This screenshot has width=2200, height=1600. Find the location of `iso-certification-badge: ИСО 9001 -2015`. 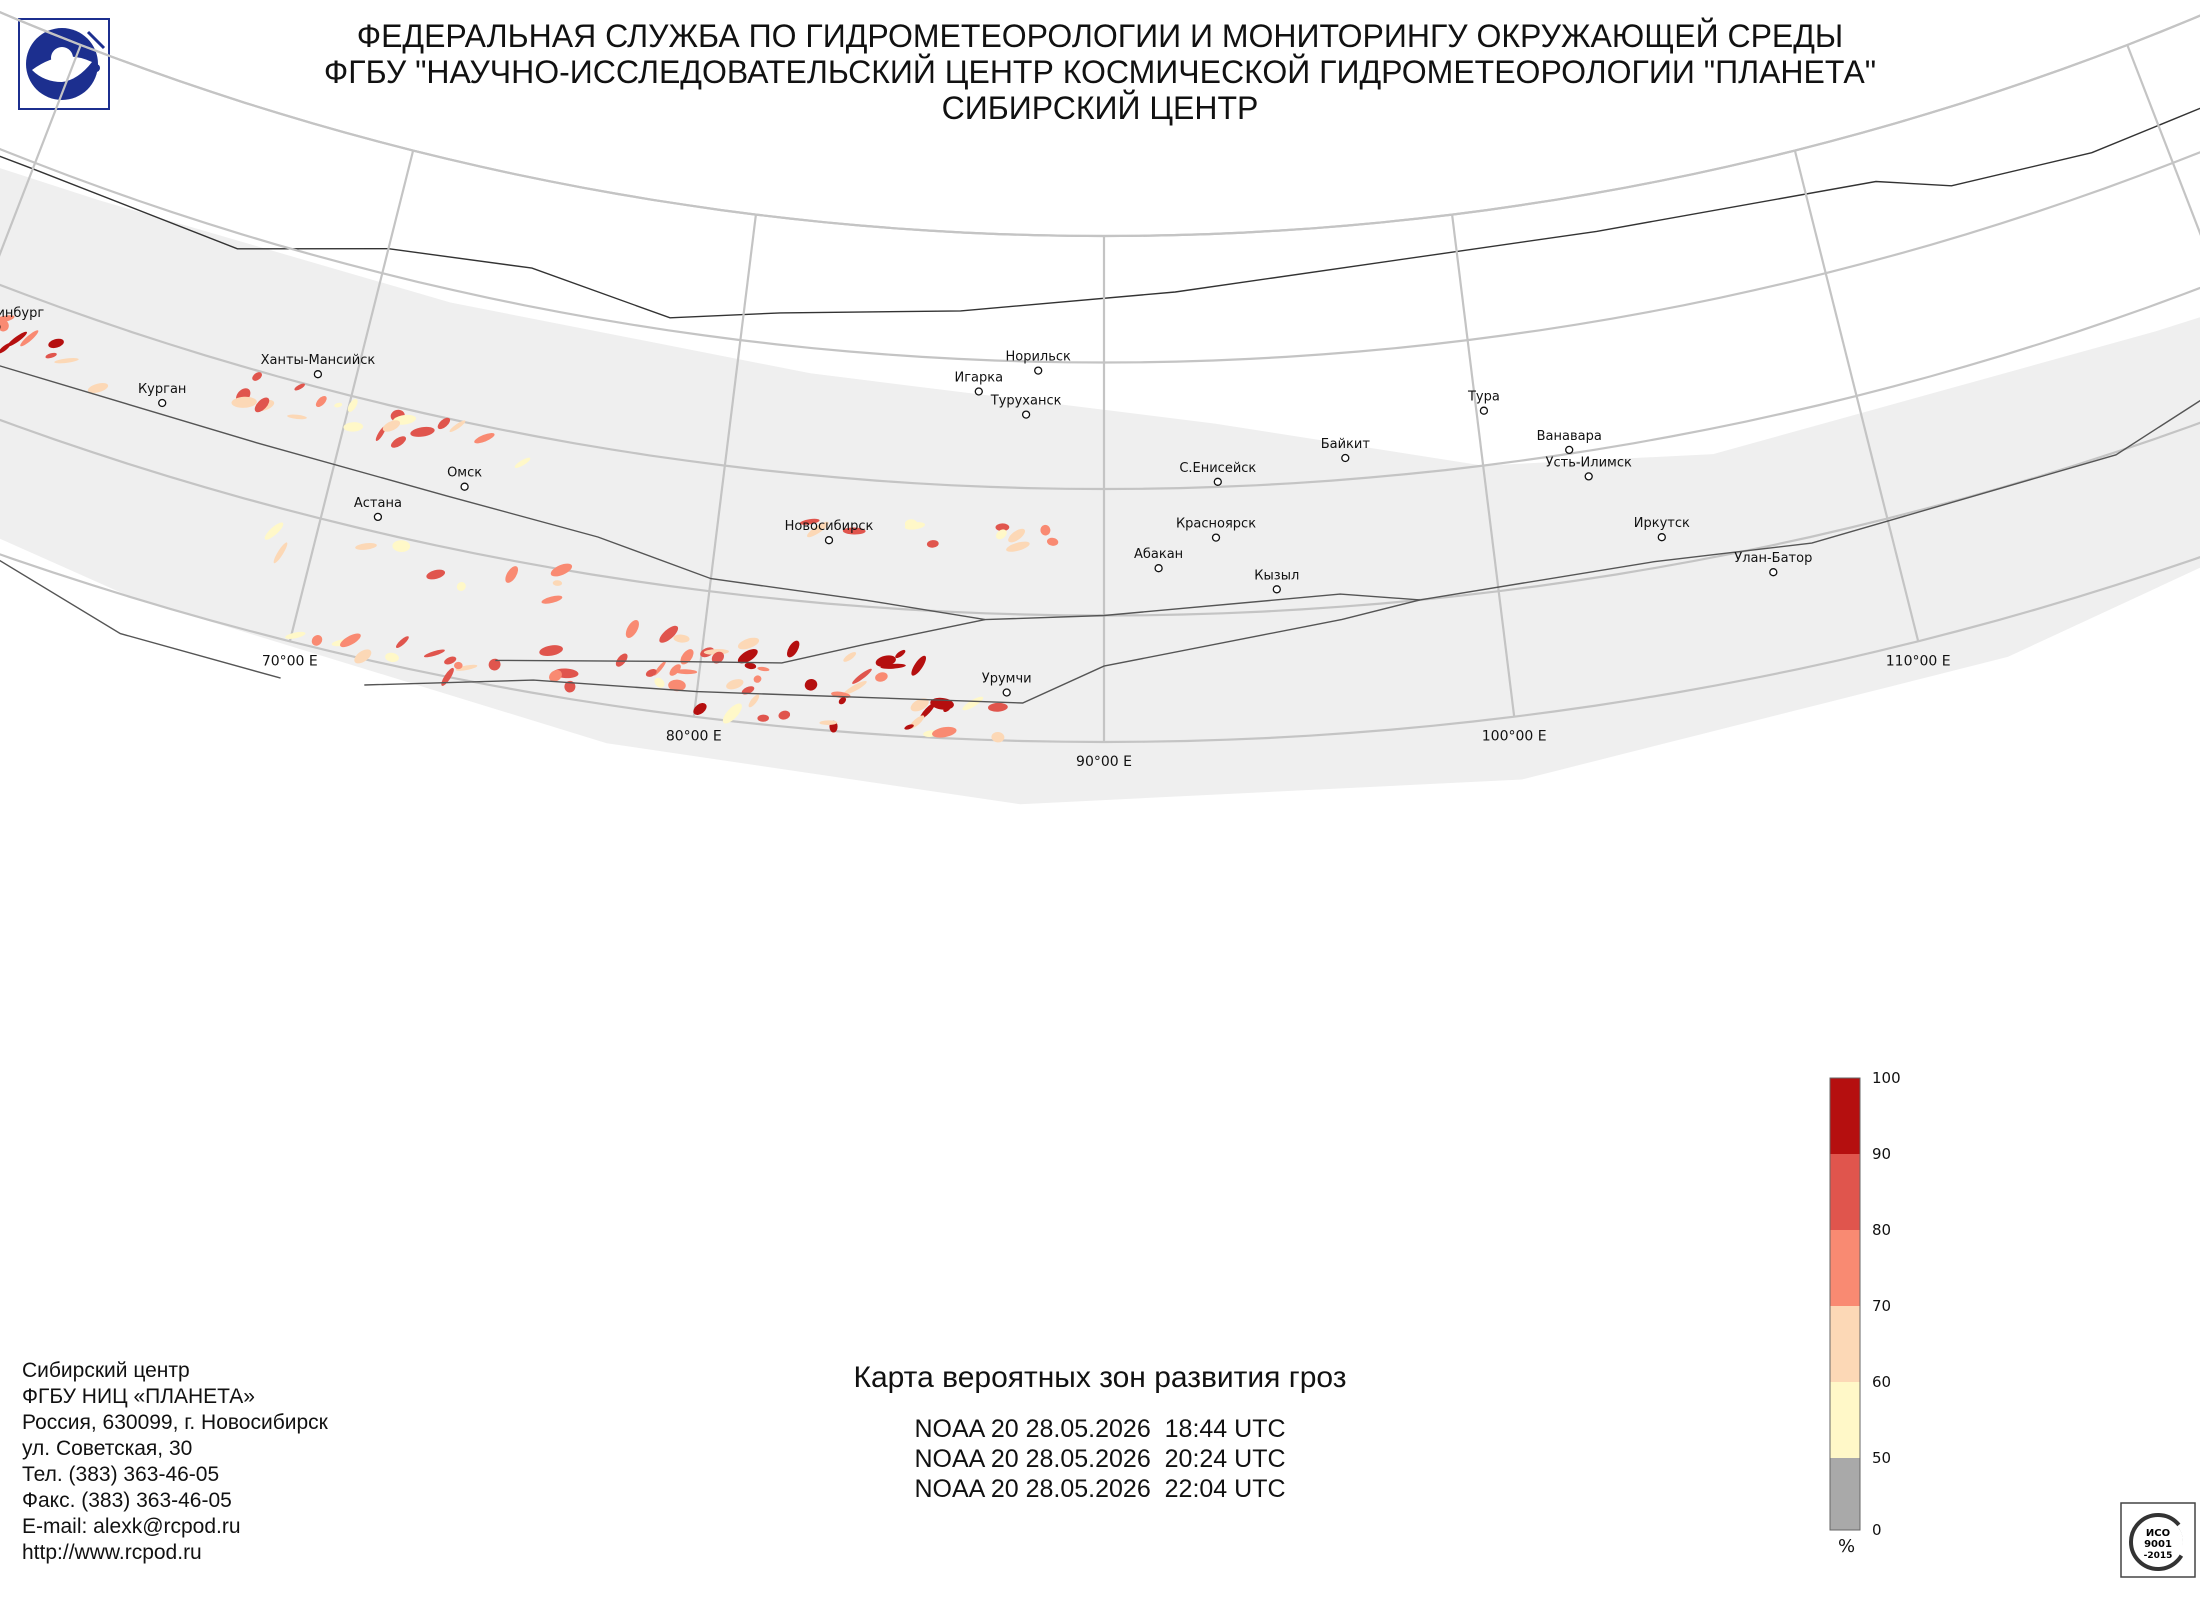

iso-certification-badge: ИСО 9001 -2015 is located at coordinates (2158, 1540).